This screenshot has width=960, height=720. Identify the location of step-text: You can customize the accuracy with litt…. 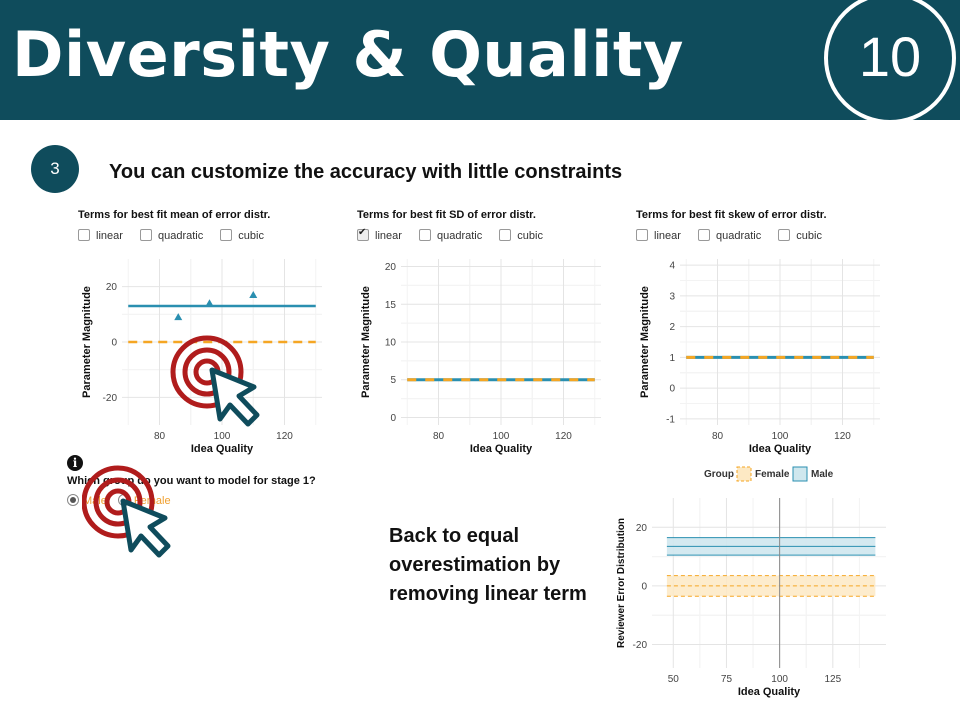
(366, 172).